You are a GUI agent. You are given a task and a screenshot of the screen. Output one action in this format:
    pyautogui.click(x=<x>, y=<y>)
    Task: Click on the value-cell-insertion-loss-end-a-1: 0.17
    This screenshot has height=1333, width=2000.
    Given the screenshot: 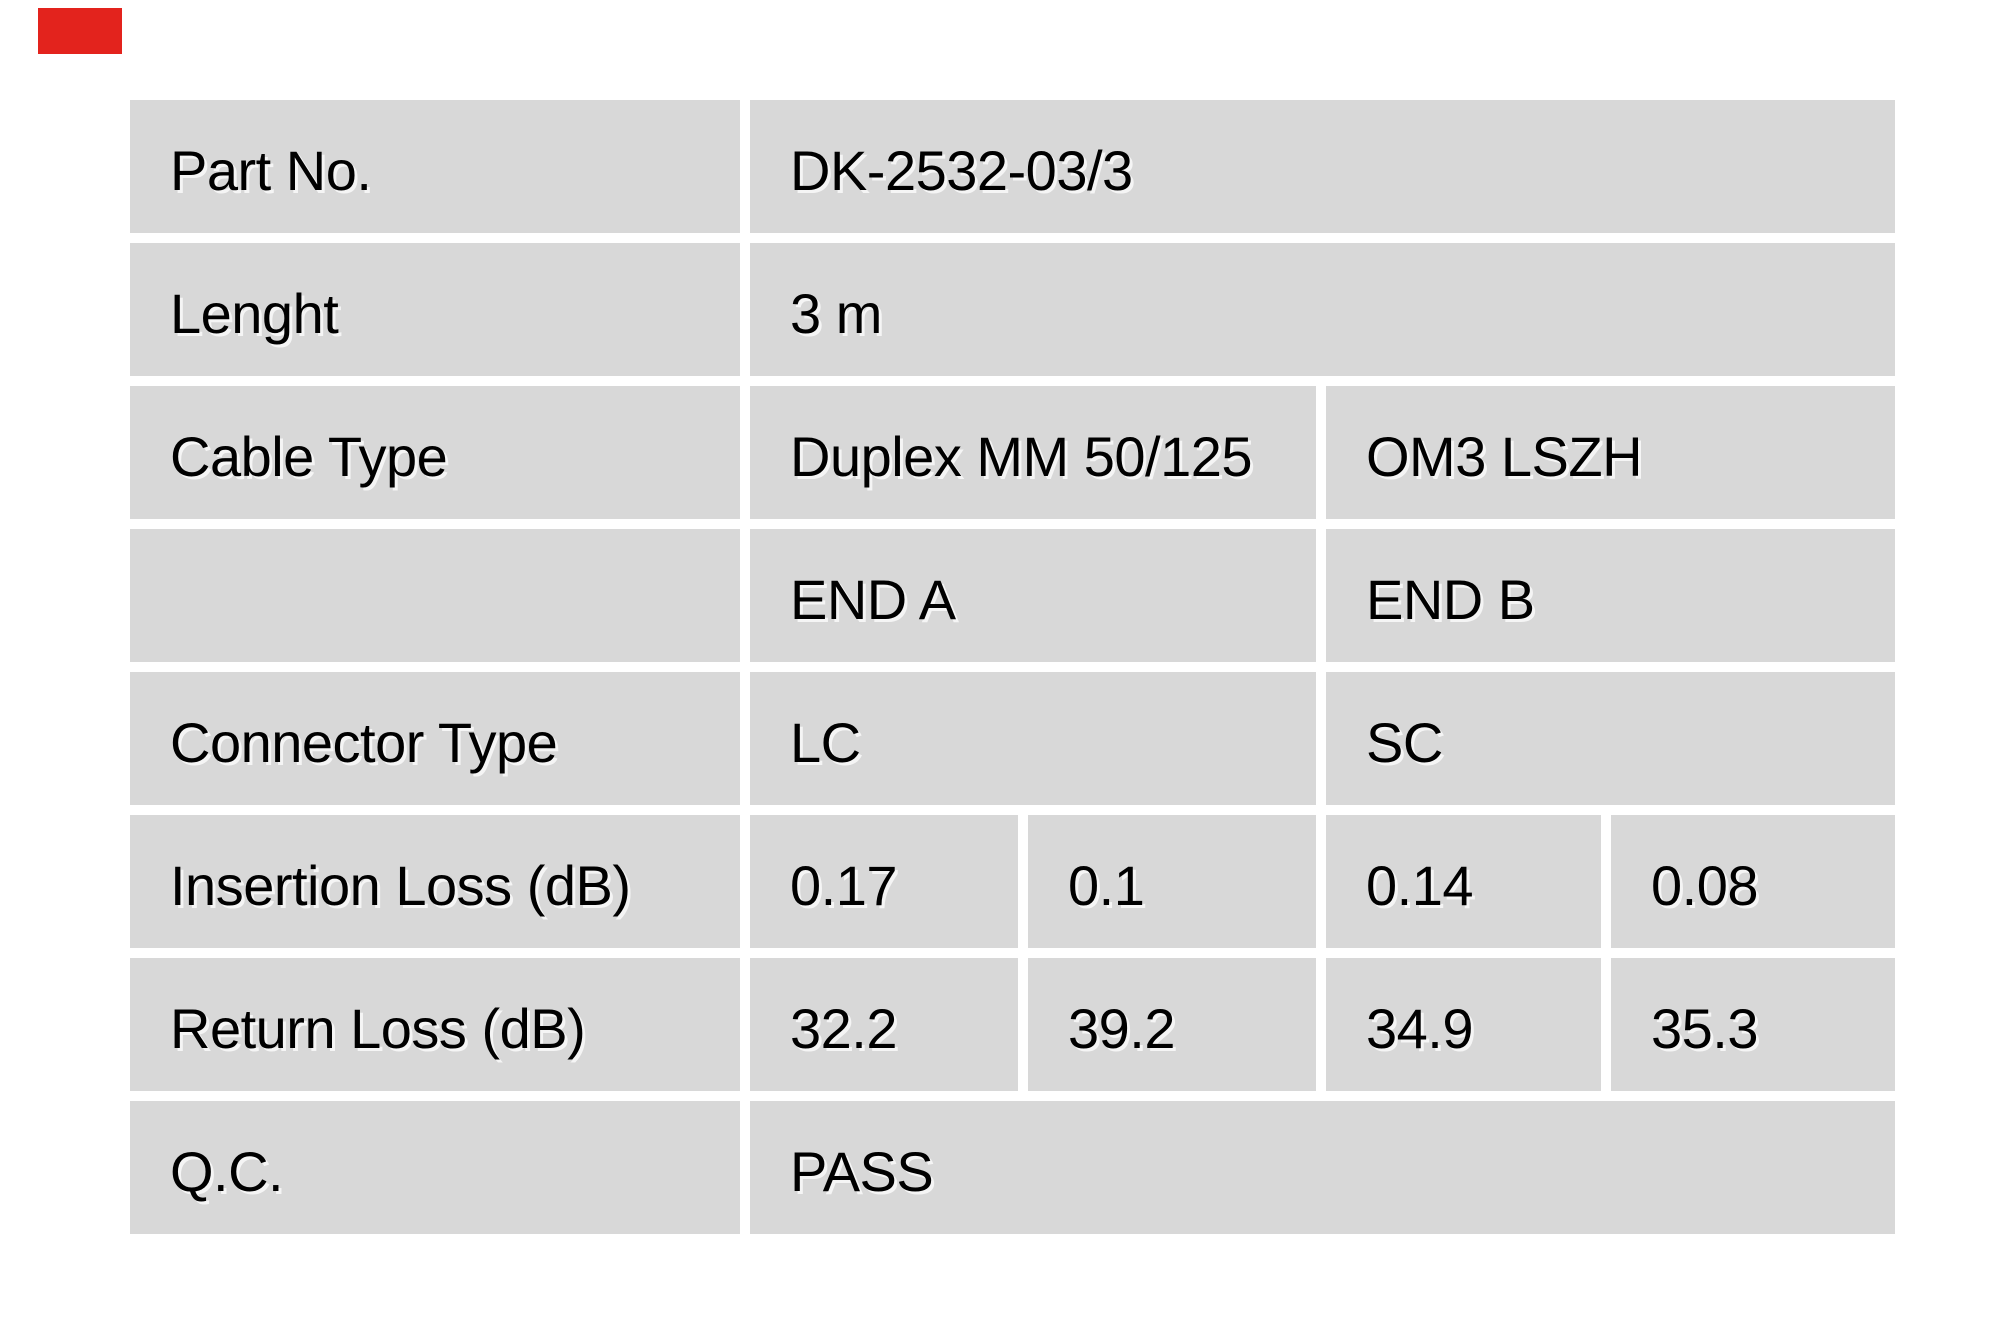 What is the action you would take?
    pyautogui.click(x=884, y=881)
    